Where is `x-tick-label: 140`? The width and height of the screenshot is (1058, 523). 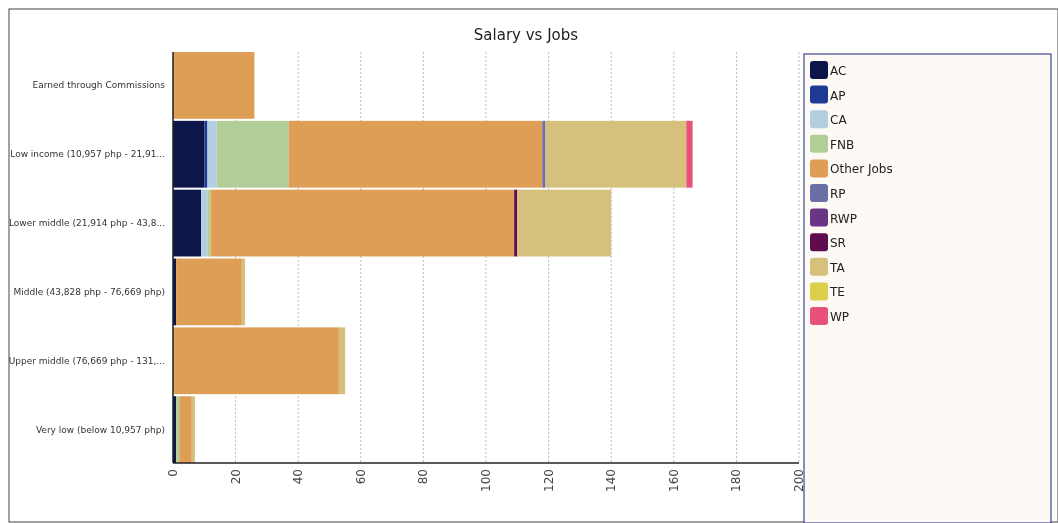 x-tick-label: 140 is located at coordinates (611, 480).